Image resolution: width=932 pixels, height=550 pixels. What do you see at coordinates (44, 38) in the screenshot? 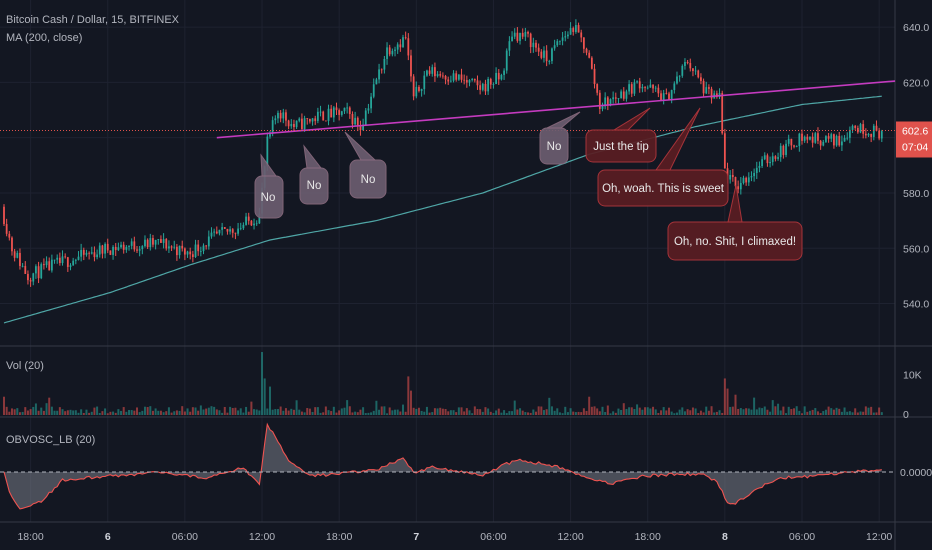
I see `ma-legend: MA (200, close)` at bounding box center [44, 38].